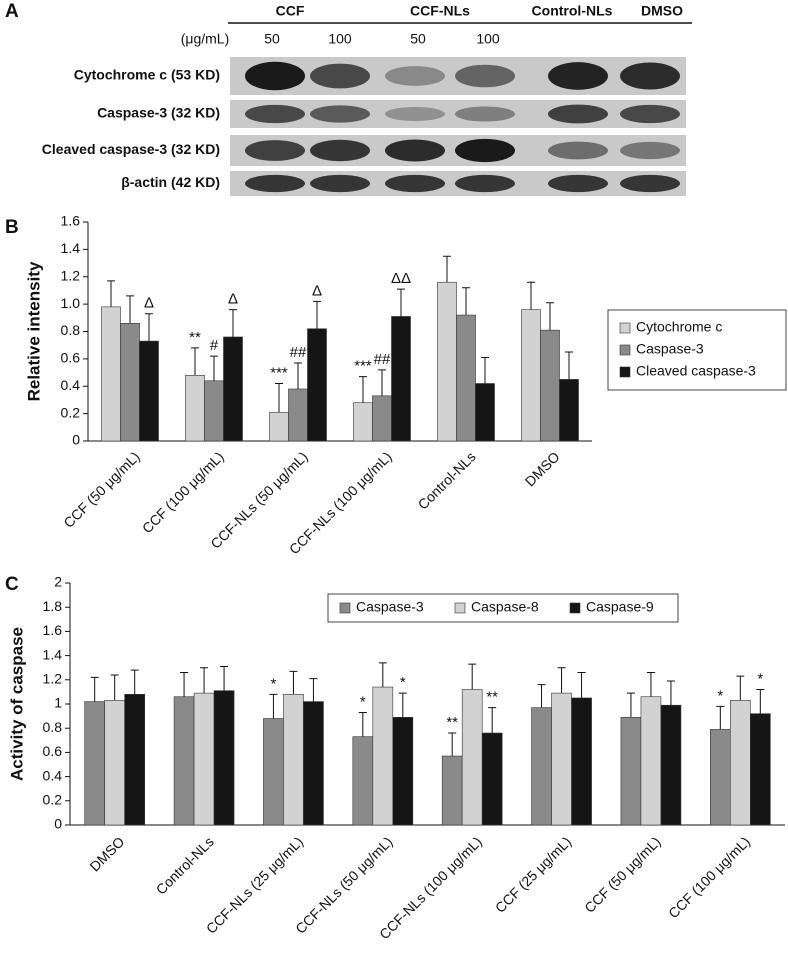  I want to click on row-label: Caspase-3 (32 KD), so click(158, 113).